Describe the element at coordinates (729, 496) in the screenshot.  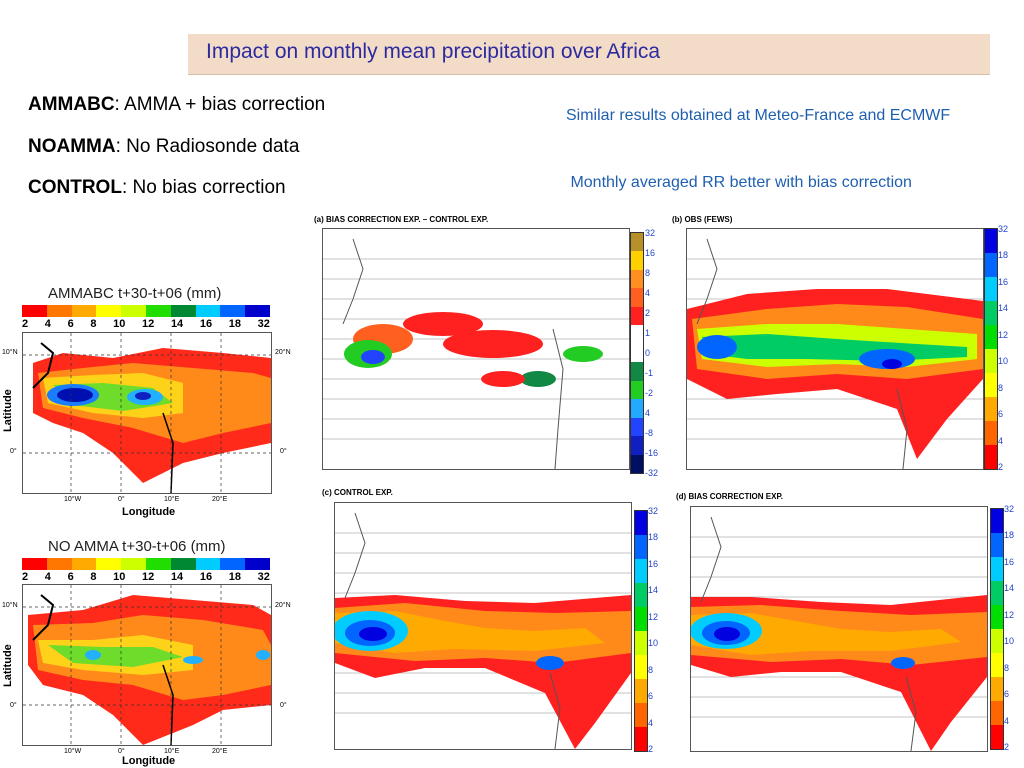
I see `panel-d-title: (d) BIAS CORRECTION EXP.` at that location.